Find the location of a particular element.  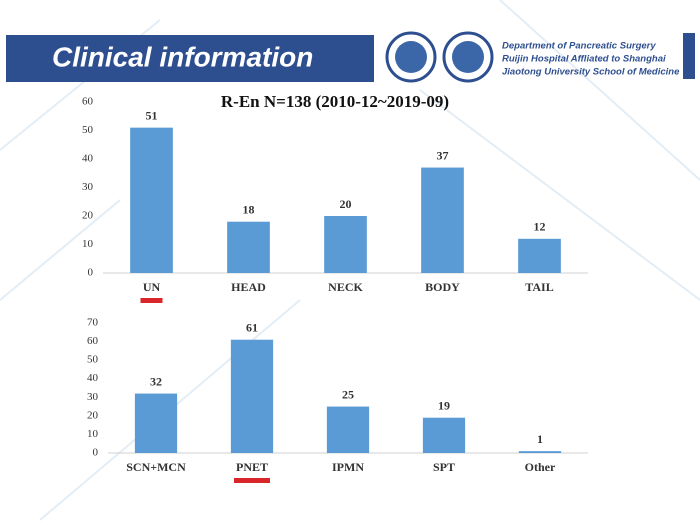

title-bar is located at coordinates (190, 58).